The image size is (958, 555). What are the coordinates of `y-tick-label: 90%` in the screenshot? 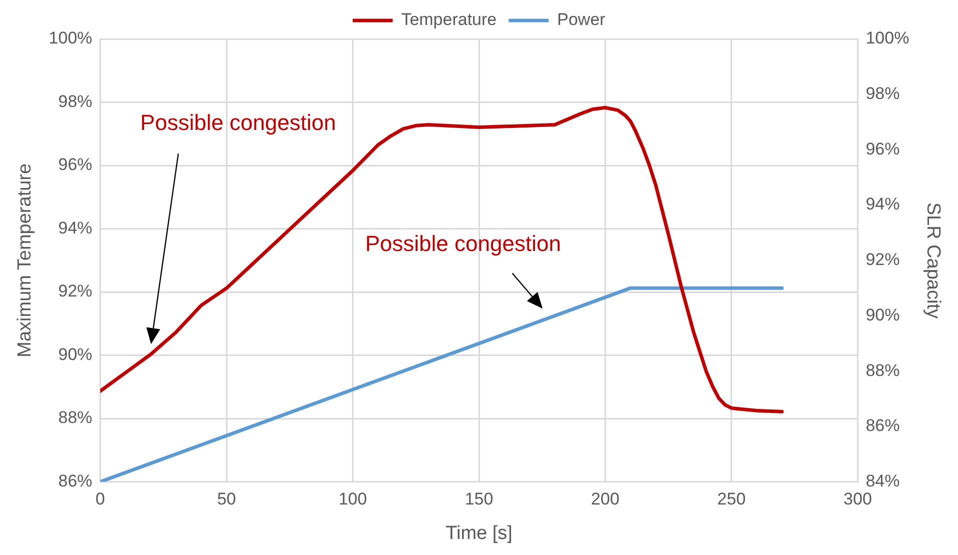 It's located at (75, 354).